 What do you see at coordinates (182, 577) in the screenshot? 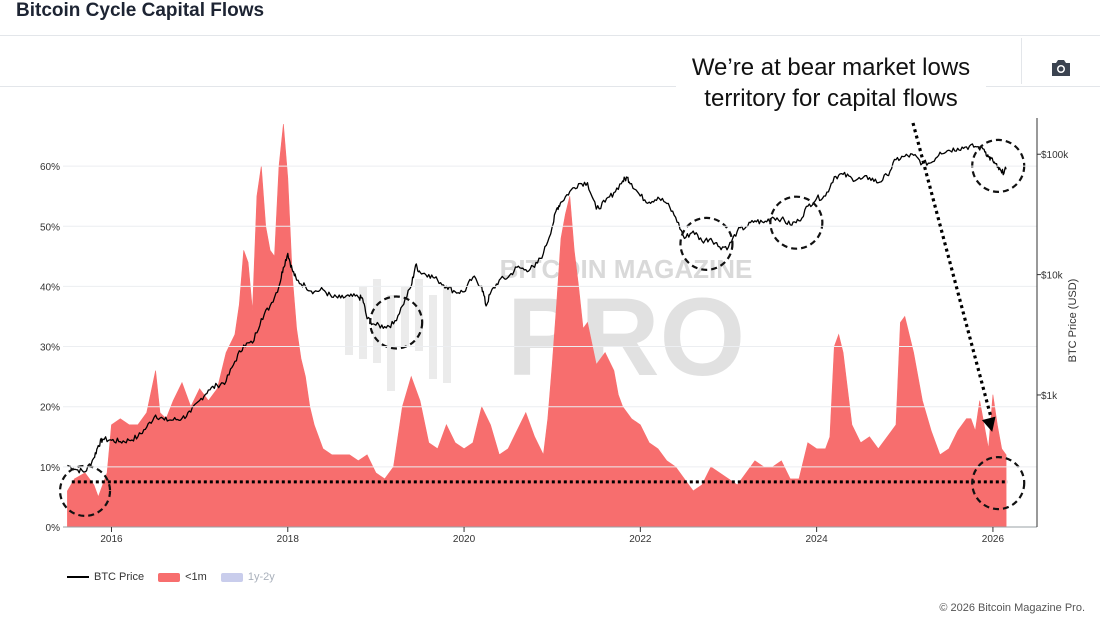
I see `legend-item-lt1m: <1m` at bounding box center [182, 577].